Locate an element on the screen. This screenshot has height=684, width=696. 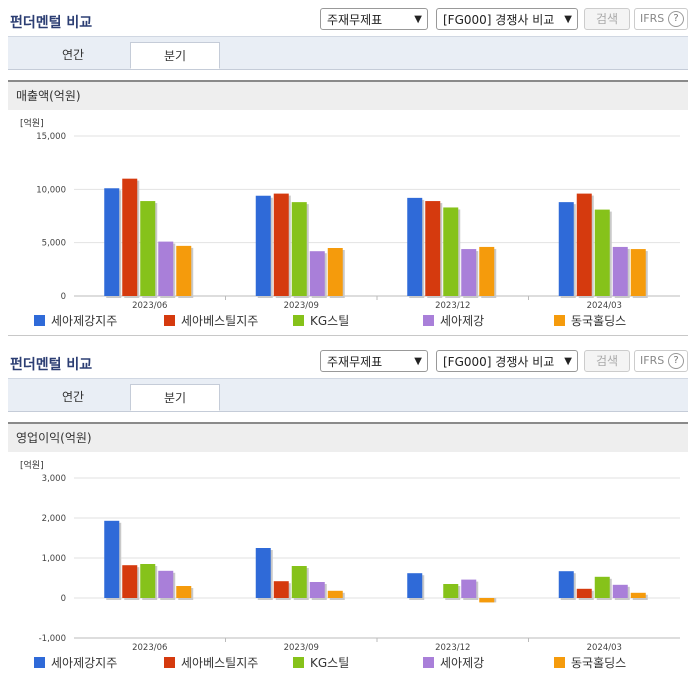
statement-select-value: 주재무제표 is located at coordinates (355, 362).